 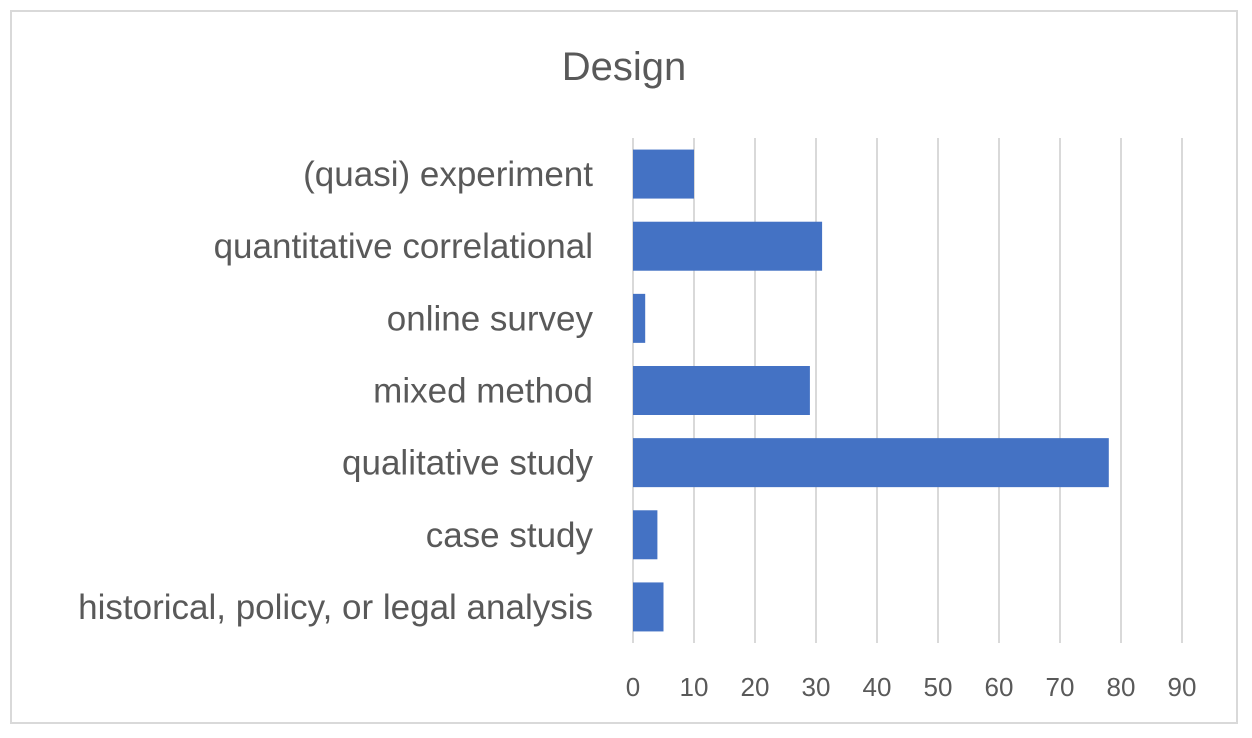 What do you see at coordinates (467, 463) in the screenshot?
I see `category-label: qualitative study` at bounding box center [467, 463].